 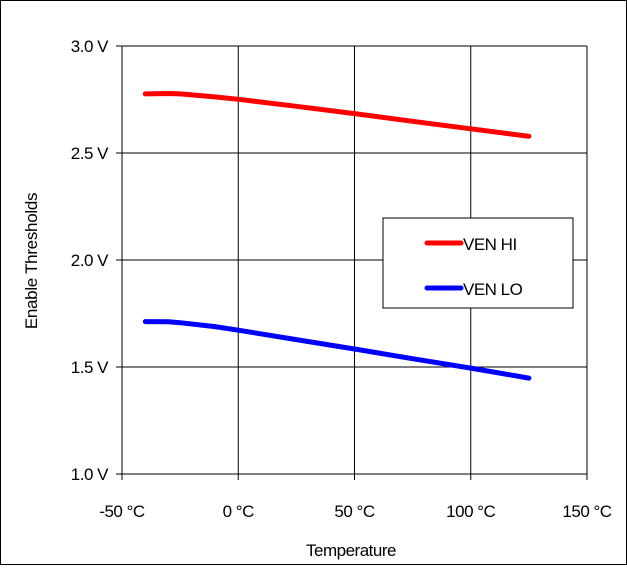 What do you see at coordinates (470, 511) in the screenshot?
I see `x-tick-label: 100 °C` at bounding box center [470, 511].